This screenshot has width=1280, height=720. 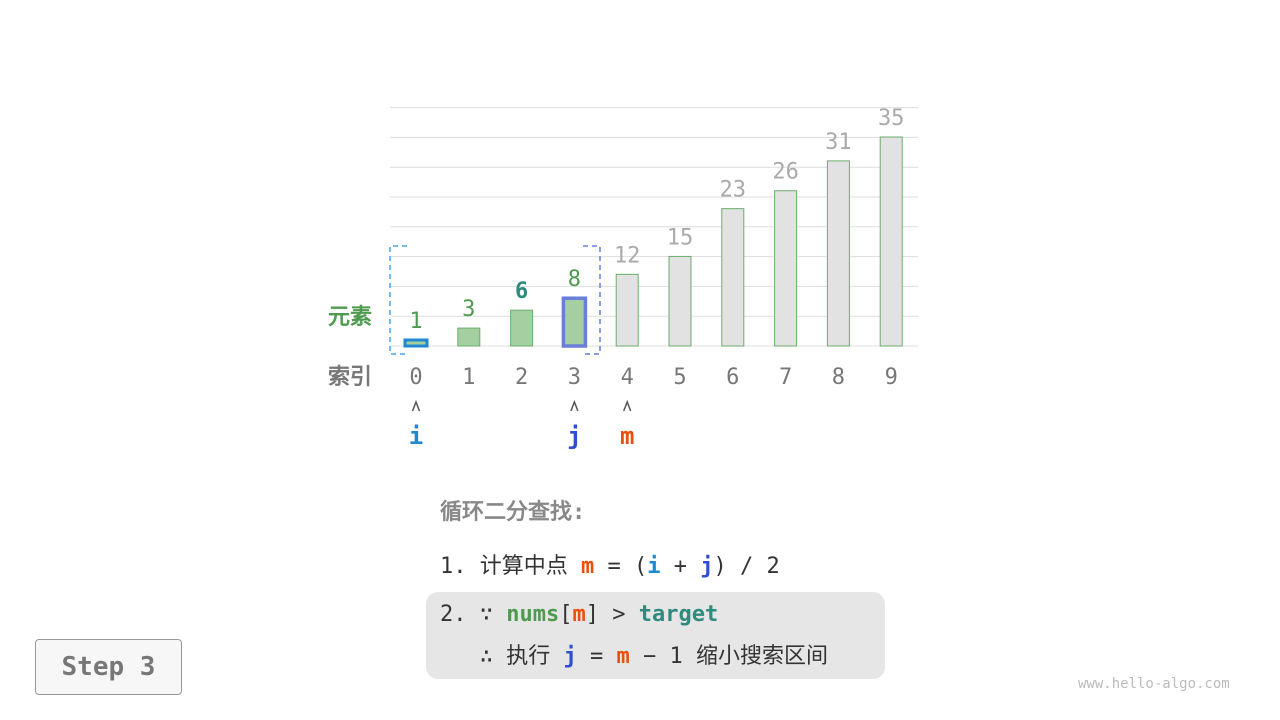 I want to click on pointer-i: i, so click(x=416, y=436).